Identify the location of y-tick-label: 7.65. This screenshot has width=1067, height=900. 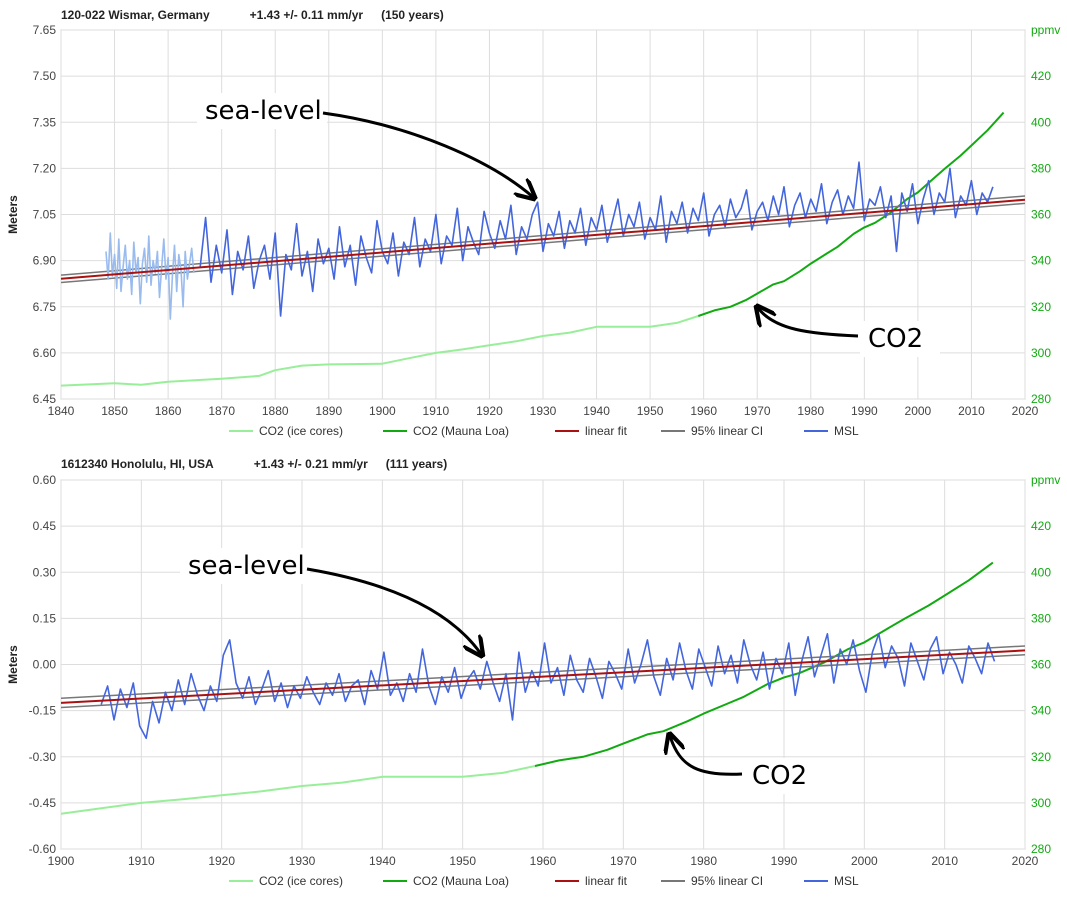
(45, 30).